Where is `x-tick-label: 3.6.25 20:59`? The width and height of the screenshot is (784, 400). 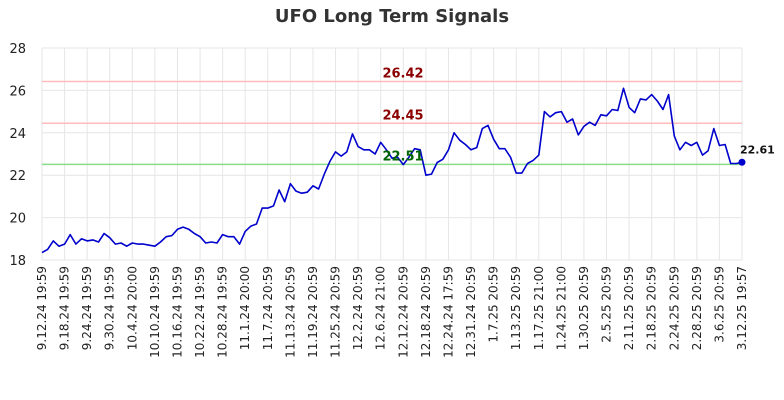 x-tick-label: 3.6.25 20:59 is located at coordinates (719, 304).